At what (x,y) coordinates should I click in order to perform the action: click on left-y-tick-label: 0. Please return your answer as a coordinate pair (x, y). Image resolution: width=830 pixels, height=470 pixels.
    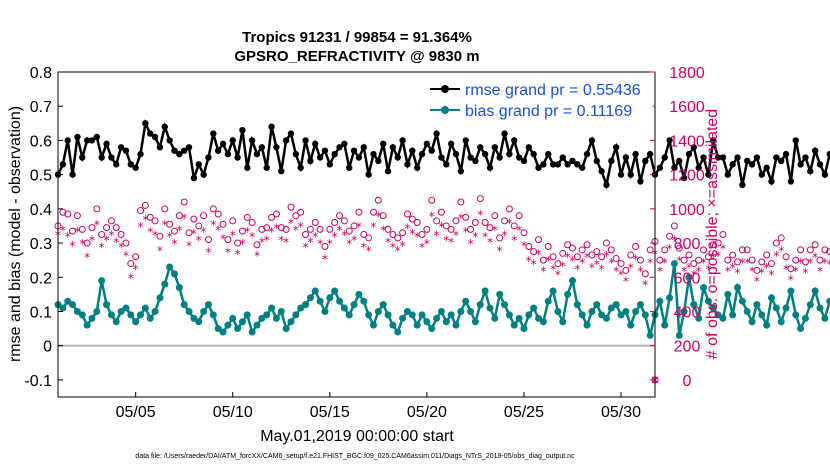
    Looking at the image, I should click on (47, 347).